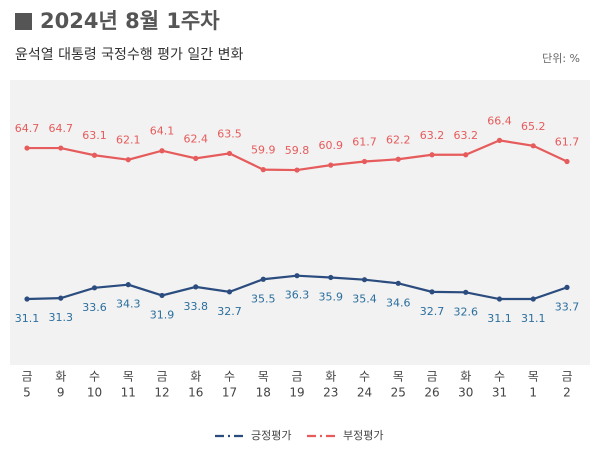  What do you see at coordinates (297, 150) in the screenshot?
I see `data-label: 59.8` at bounding box center [297, 150].